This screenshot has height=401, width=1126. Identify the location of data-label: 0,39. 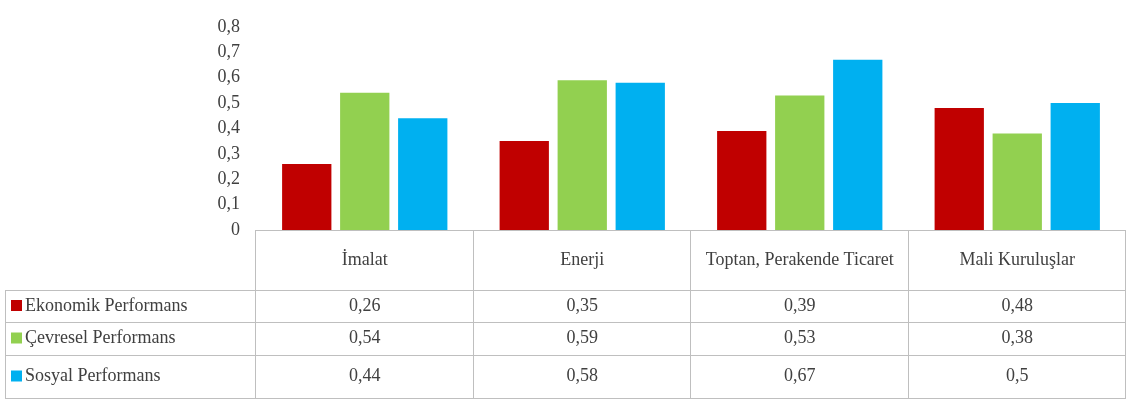
(800, 304).